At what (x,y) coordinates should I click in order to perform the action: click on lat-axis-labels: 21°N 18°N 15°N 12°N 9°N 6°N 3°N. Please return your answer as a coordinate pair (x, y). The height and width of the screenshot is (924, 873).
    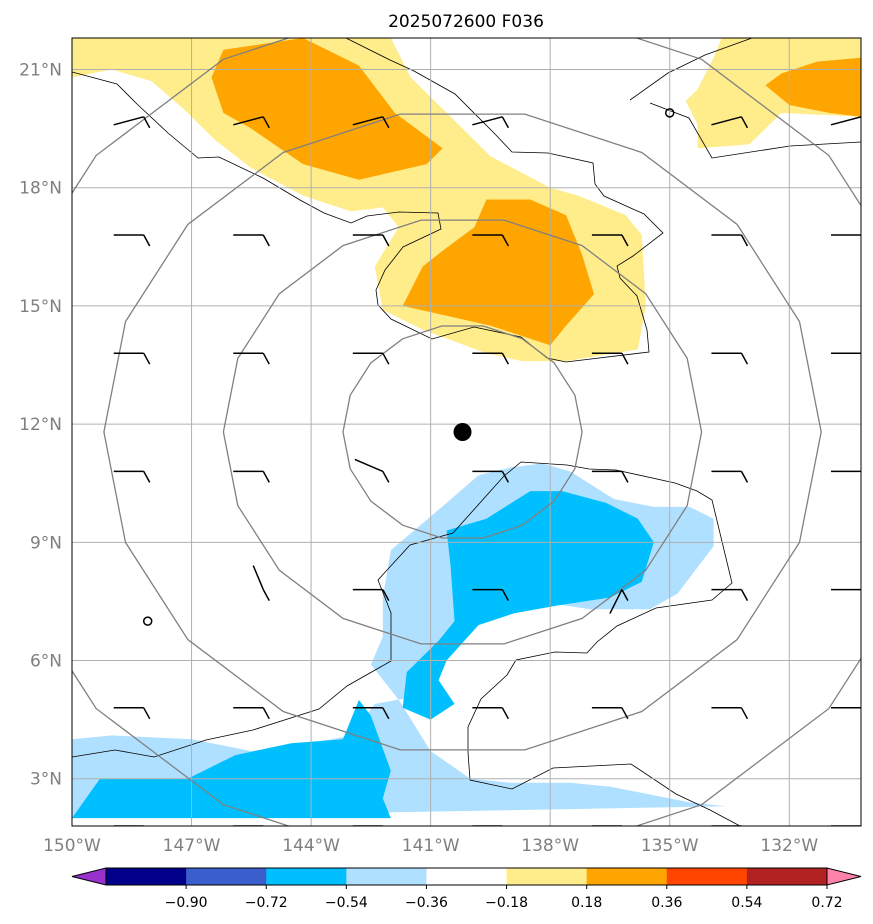
    Looking at the image, I should click on (40, 425).